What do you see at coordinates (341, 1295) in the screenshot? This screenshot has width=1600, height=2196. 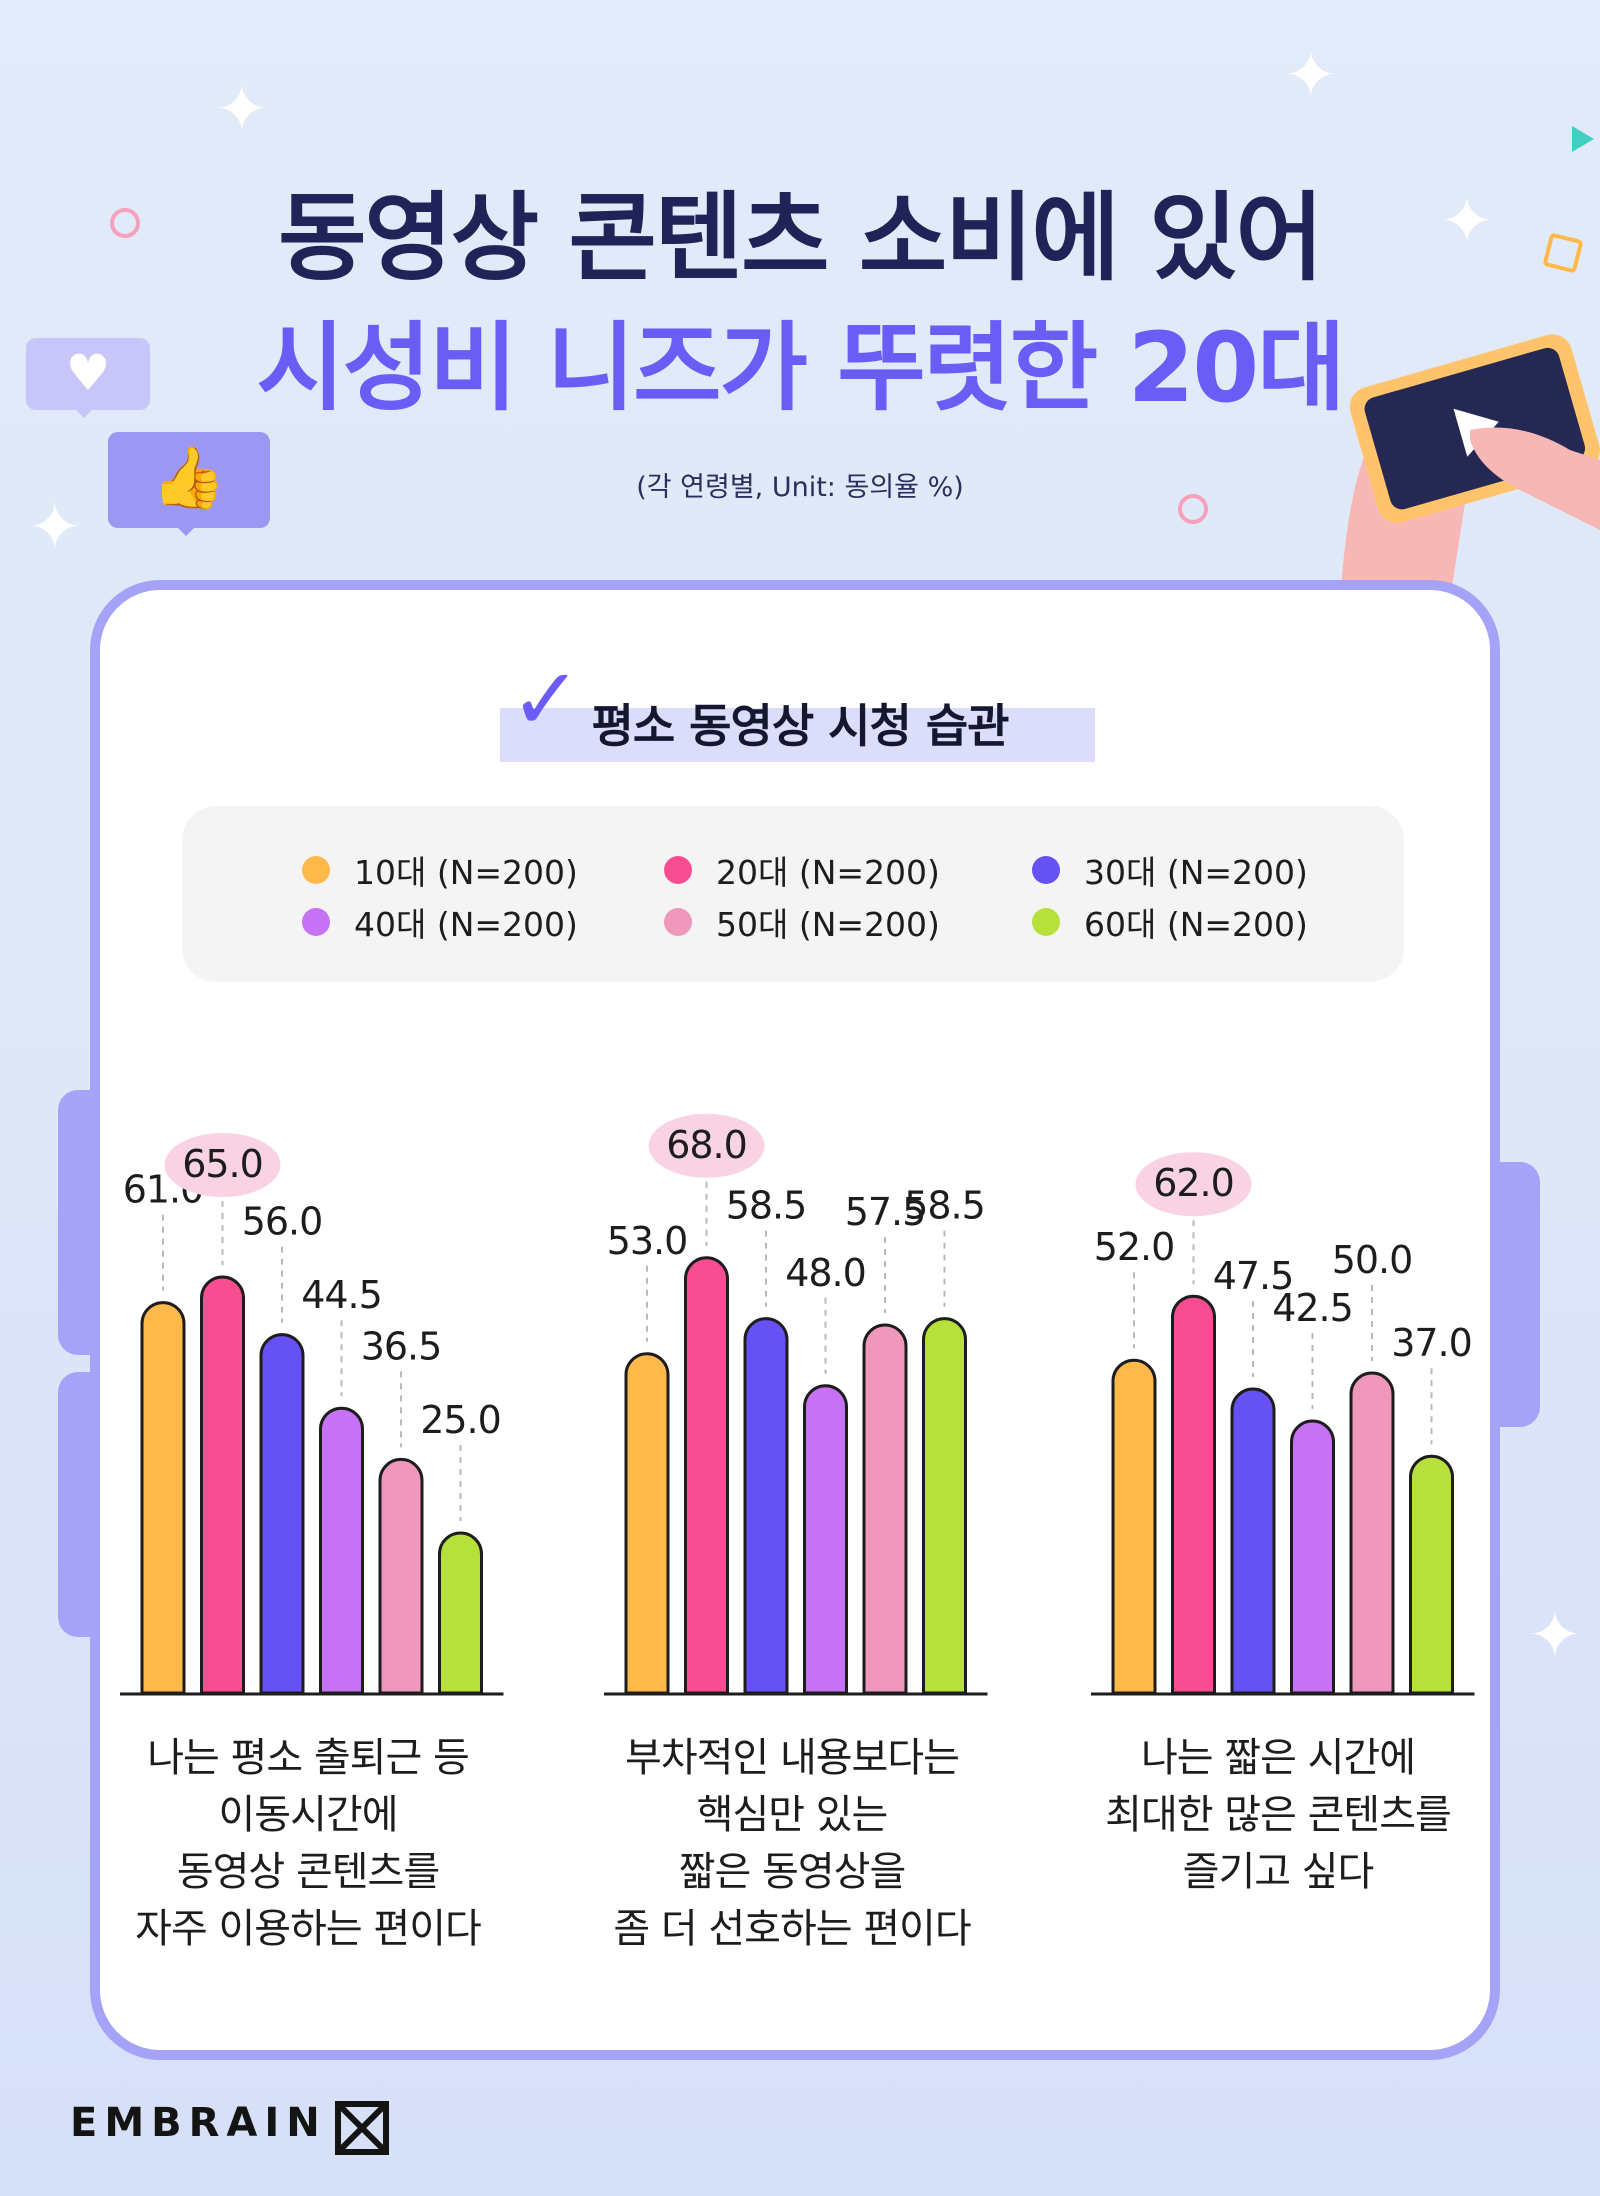 I see `value-label: 44.5` at bounding box center [341, 1295].